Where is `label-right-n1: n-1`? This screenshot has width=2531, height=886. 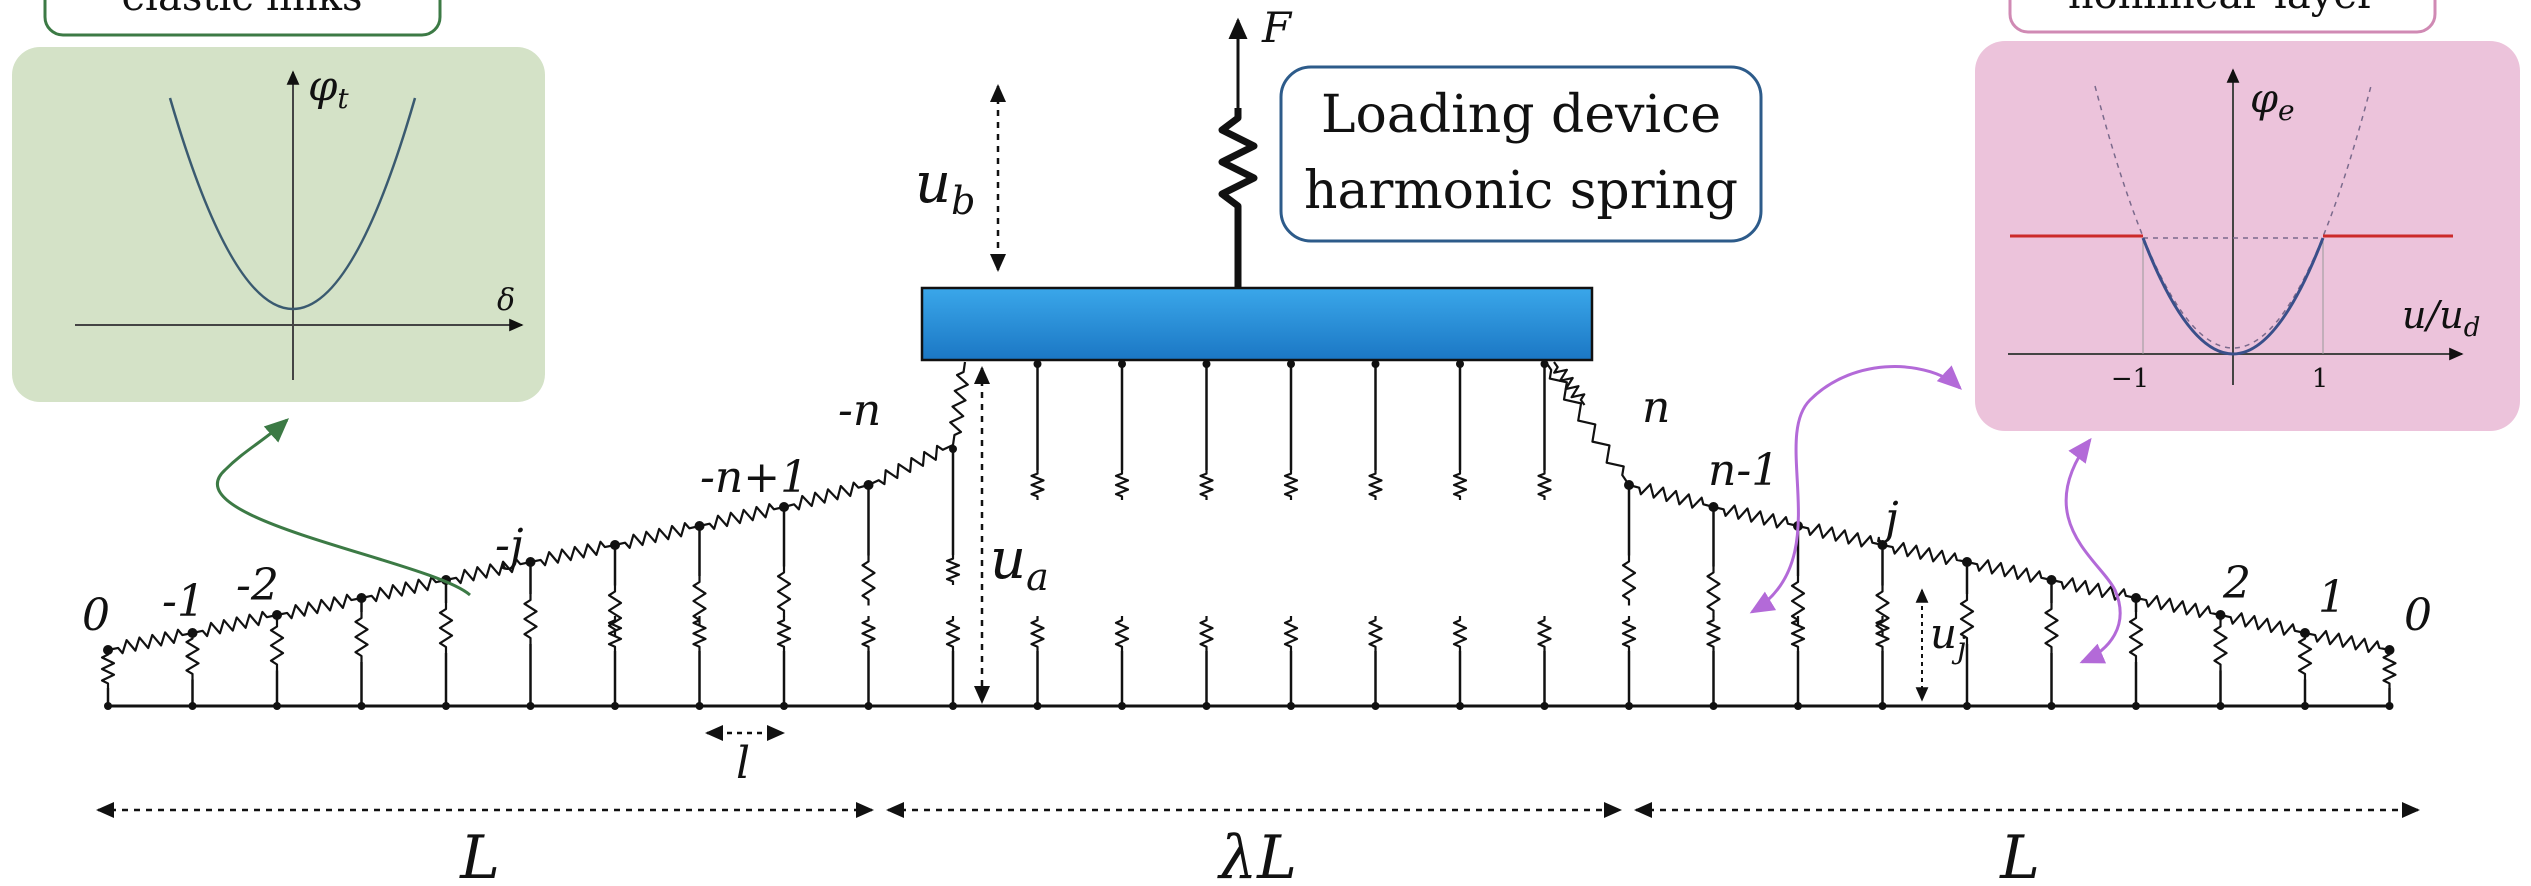
label-right-n1: n-1 is located at coordinates (1743, 470).